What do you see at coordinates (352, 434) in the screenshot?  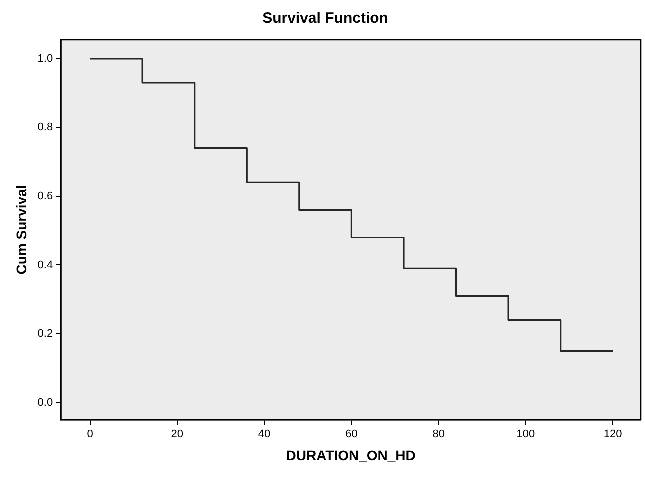 I see `x-tick-label: 60` at bounding box center [352, 434].